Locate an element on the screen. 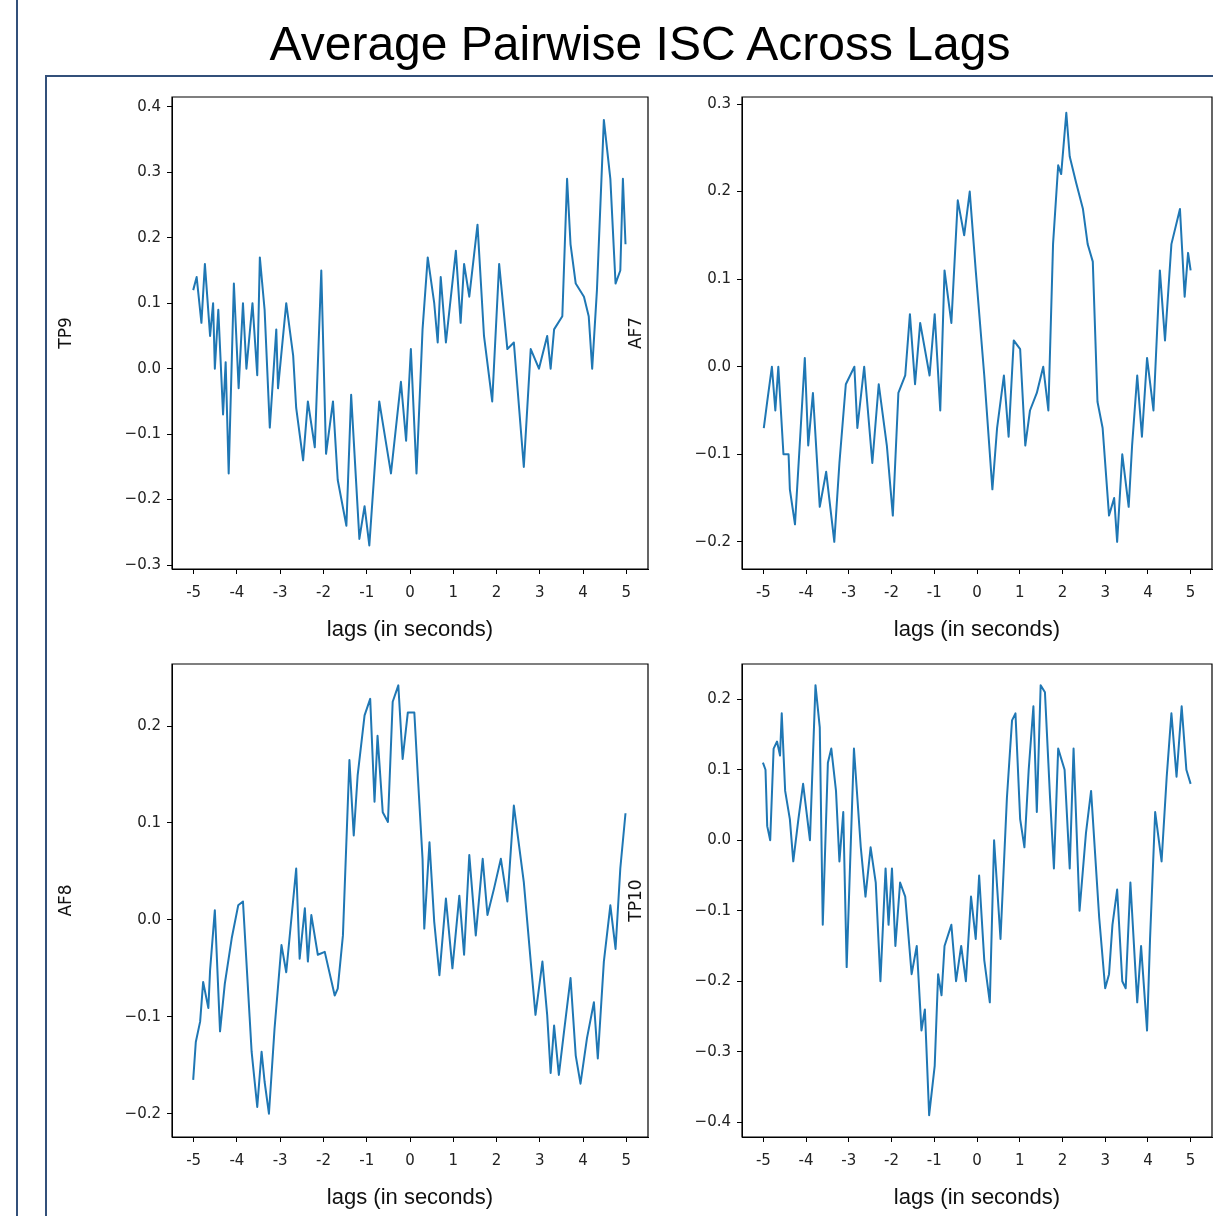 The width and height of the screenshot is (1213, 1216). y-tick-label: 0.4 is located at coordinates (149, 105).